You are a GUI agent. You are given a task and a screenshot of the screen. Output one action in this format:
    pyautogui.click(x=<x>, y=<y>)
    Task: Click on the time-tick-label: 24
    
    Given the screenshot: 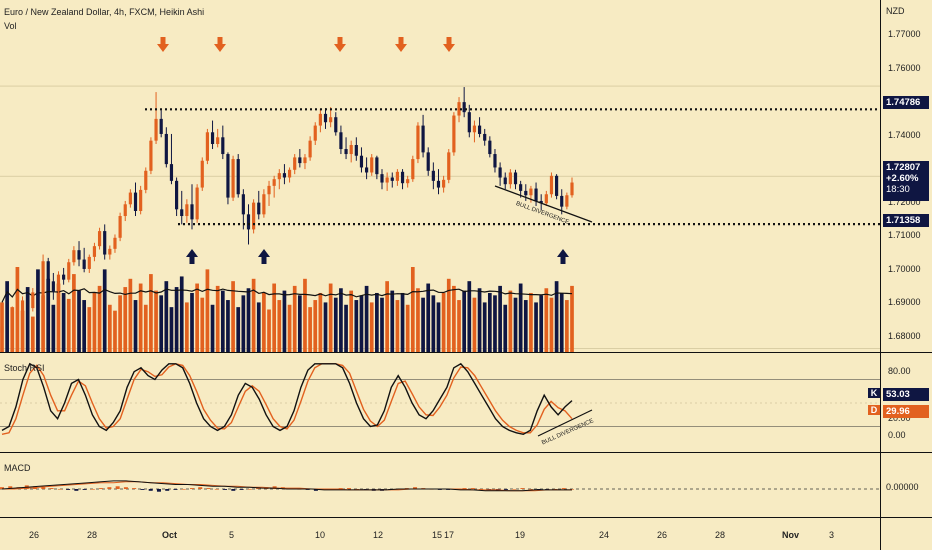 What is the action you would take?
    pyautogui.click(x=604, y=535)
    